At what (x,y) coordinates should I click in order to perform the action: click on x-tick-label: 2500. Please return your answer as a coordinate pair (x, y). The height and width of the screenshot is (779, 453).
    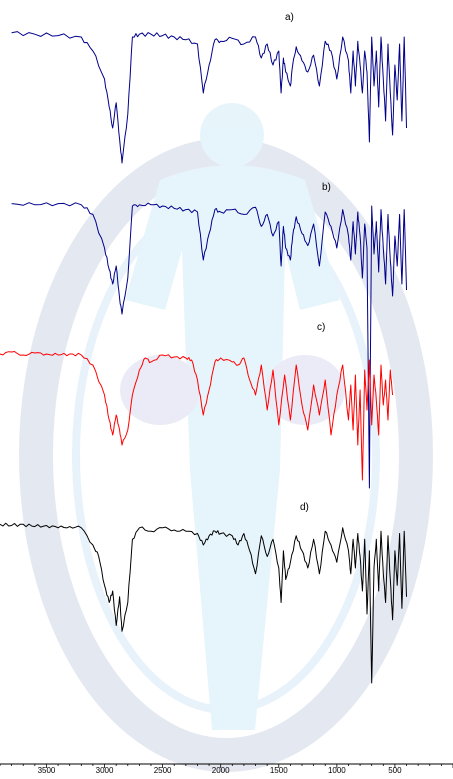
    Looking at the image, I should click on (163, 770).